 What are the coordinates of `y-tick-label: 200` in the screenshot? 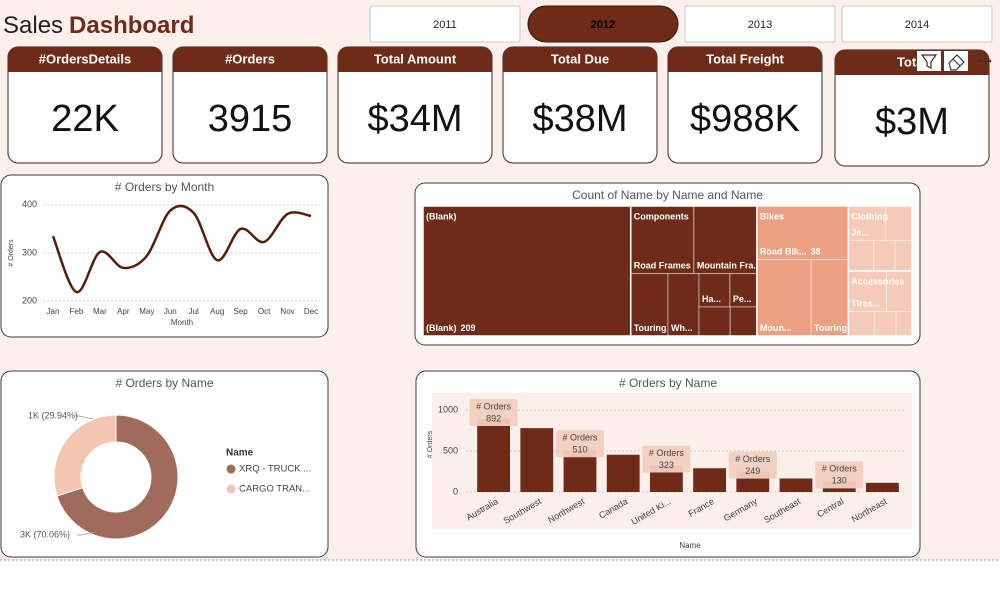 It's located at (29, 301).